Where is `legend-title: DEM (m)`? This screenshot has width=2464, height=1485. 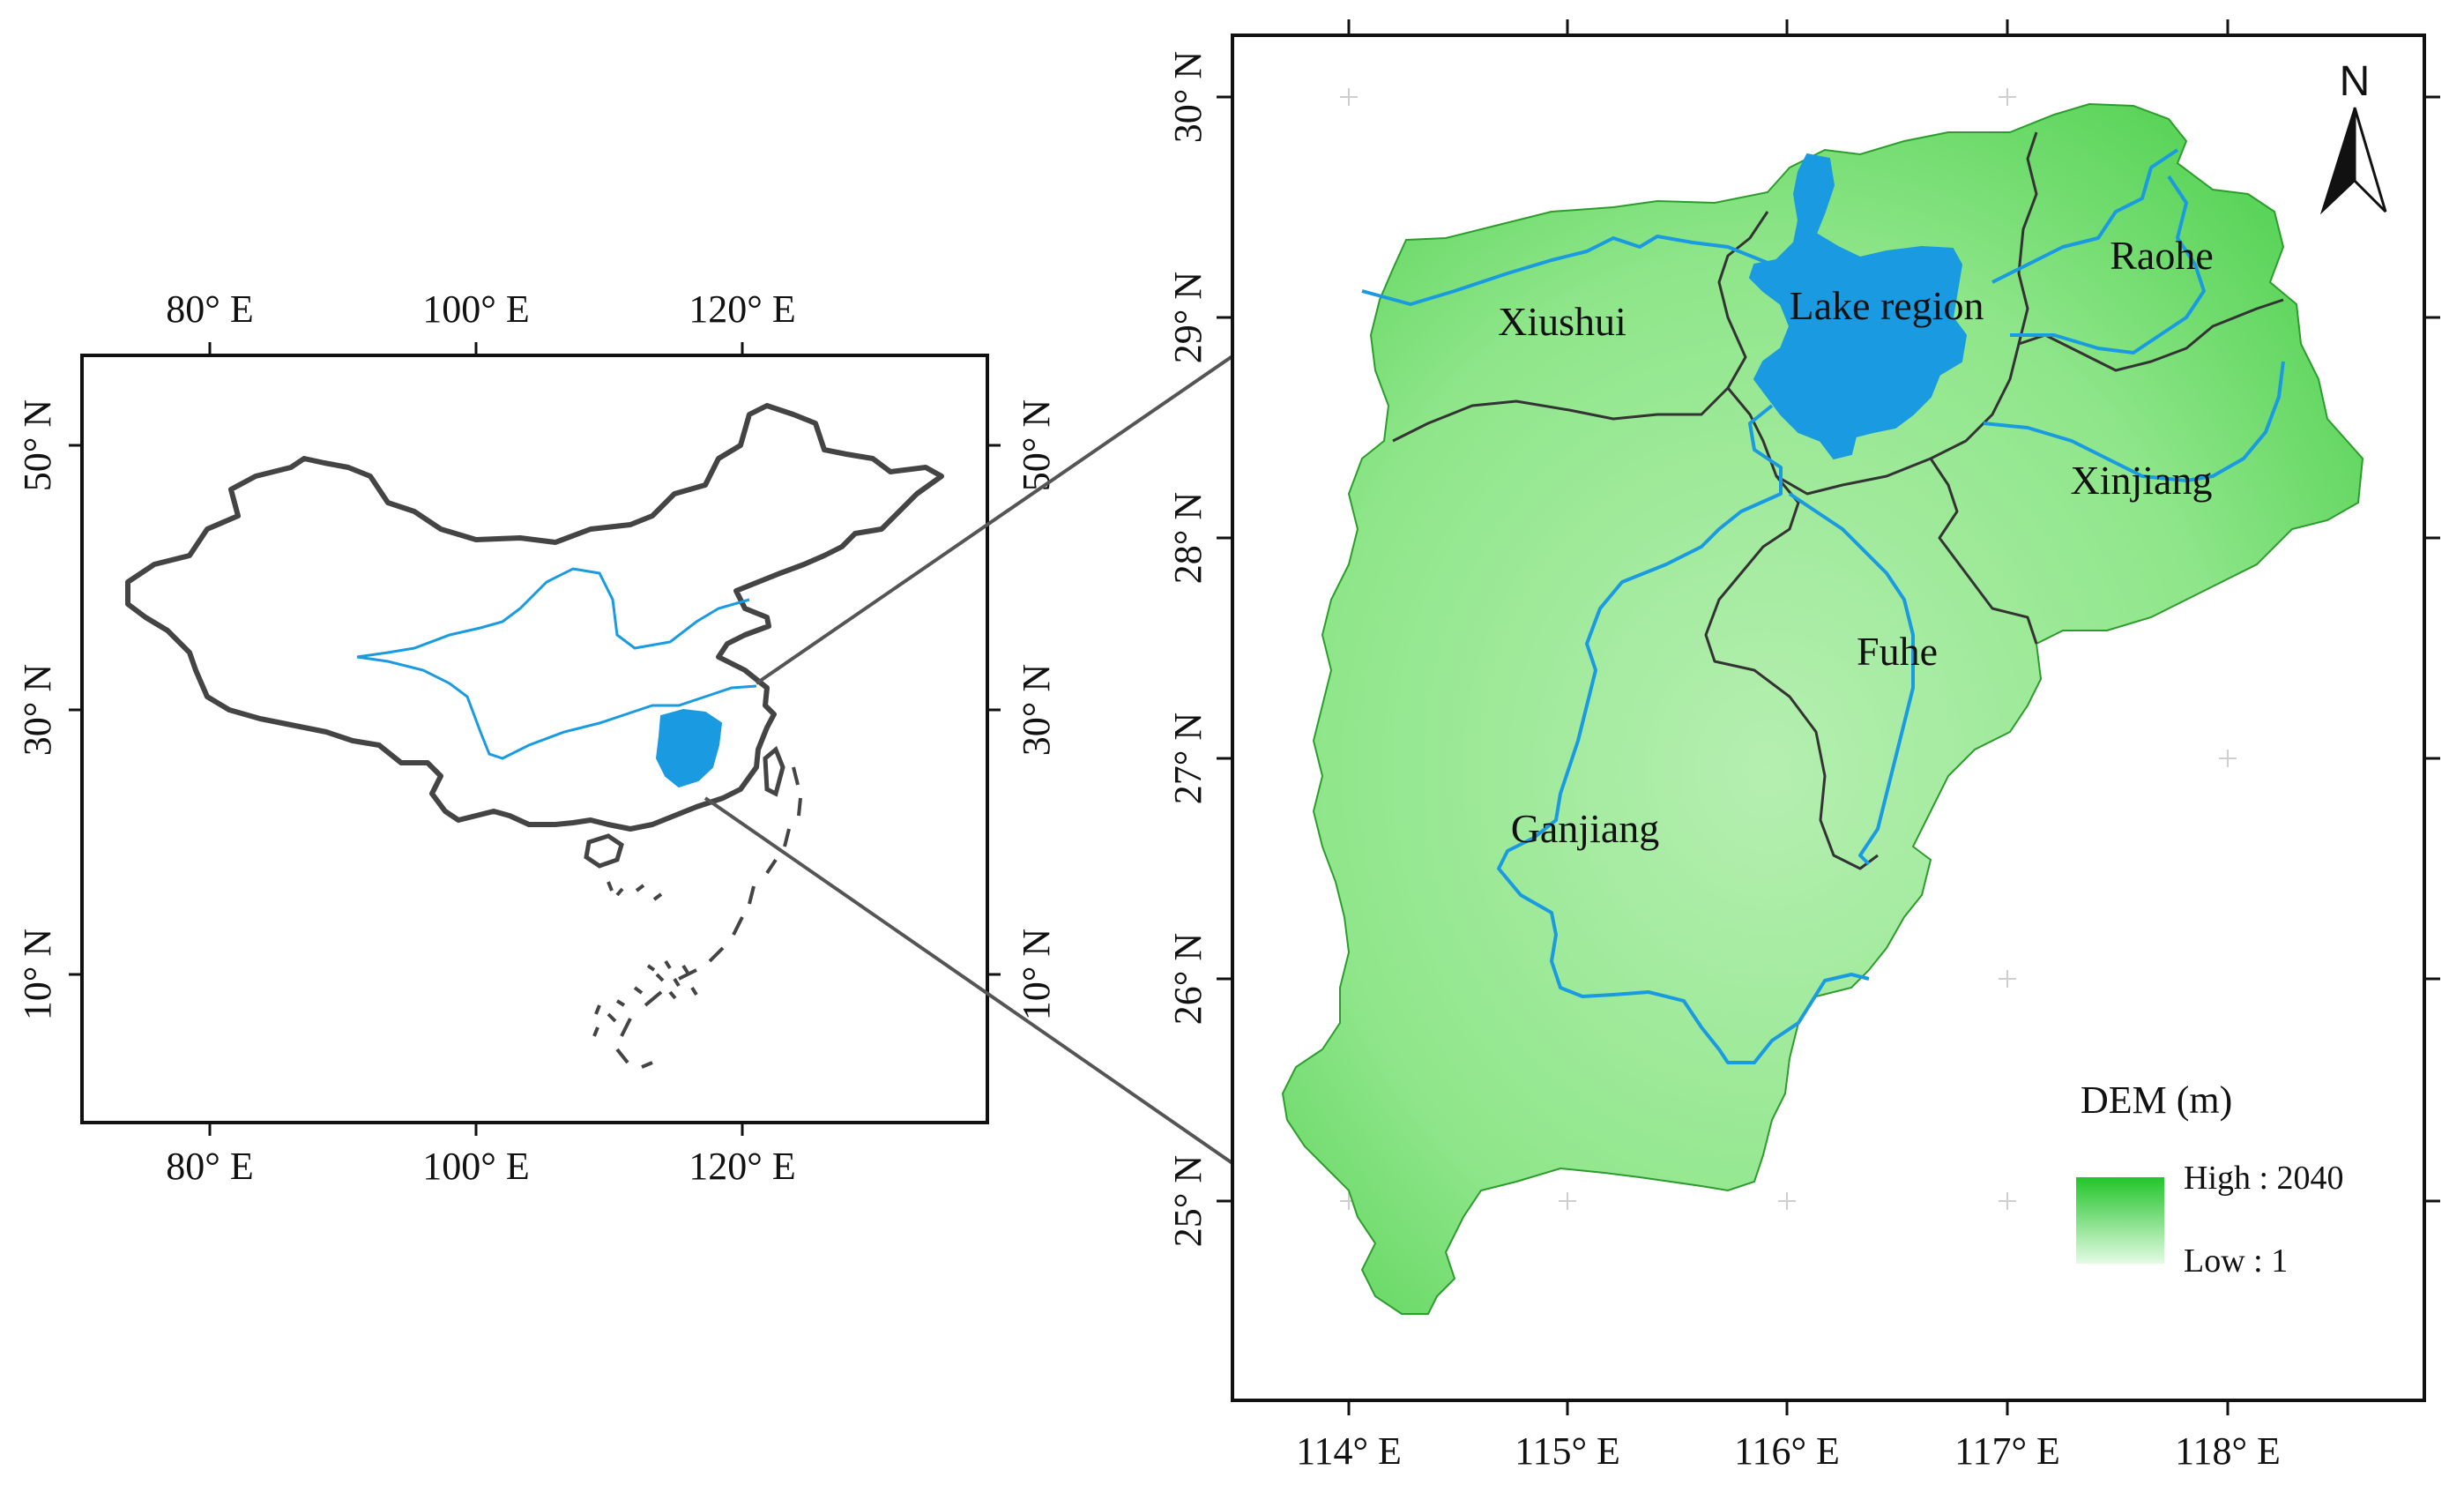
legend-title: DEM (m) is located at coordinates (2156, 1100).